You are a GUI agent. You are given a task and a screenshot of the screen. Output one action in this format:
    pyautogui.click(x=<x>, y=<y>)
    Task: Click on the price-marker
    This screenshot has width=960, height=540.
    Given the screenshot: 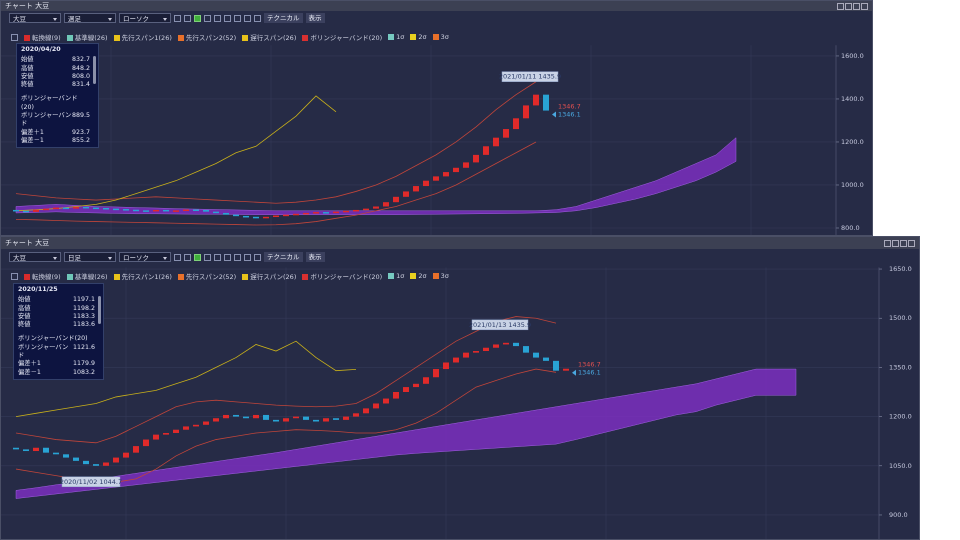 What is the action you would take?
    pyautogui.click(x=574, y=372)
    